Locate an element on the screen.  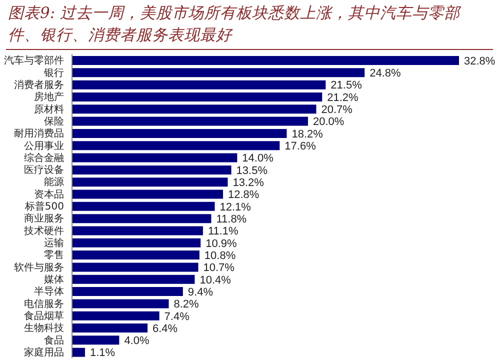
data-label: 24.8% is located at coordinates (386, 74).